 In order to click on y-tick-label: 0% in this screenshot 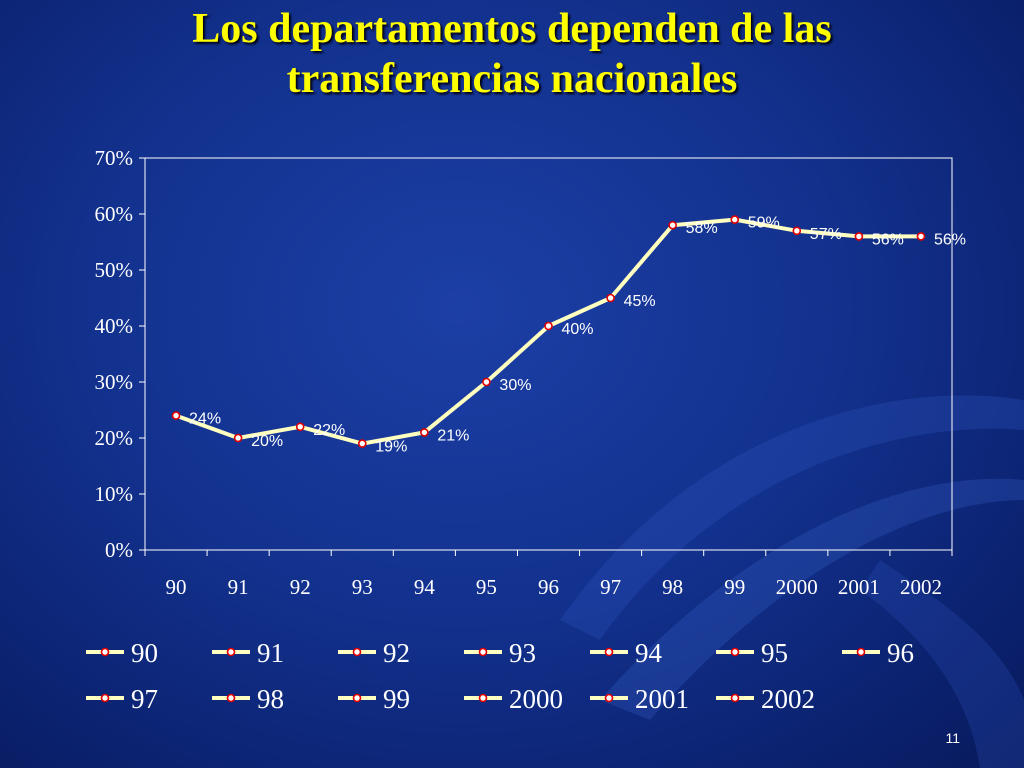, I will do `click(119, 550)`.